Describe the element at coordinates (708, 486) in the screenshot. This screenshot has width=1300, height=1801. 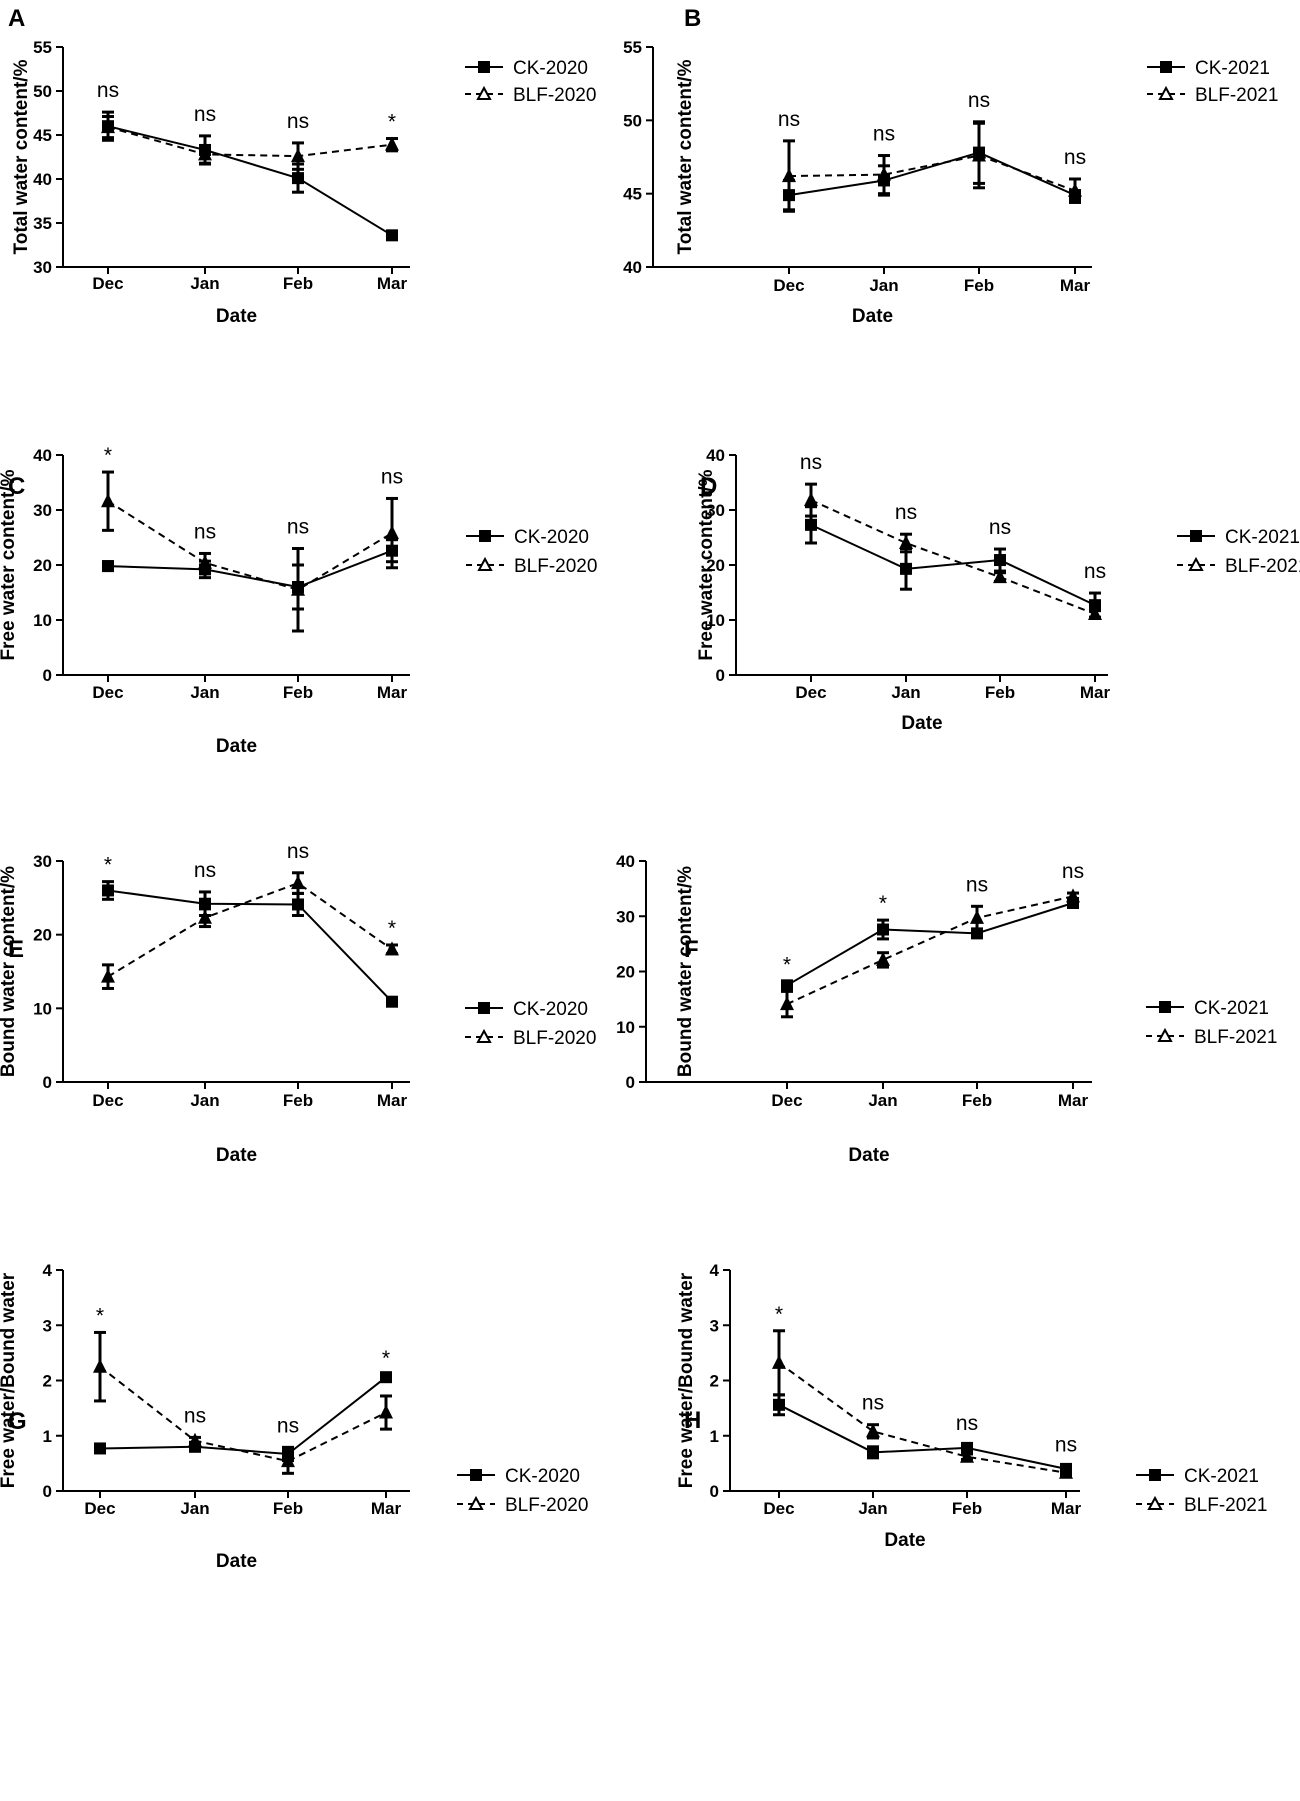
I see `panel-label: D` at that location.